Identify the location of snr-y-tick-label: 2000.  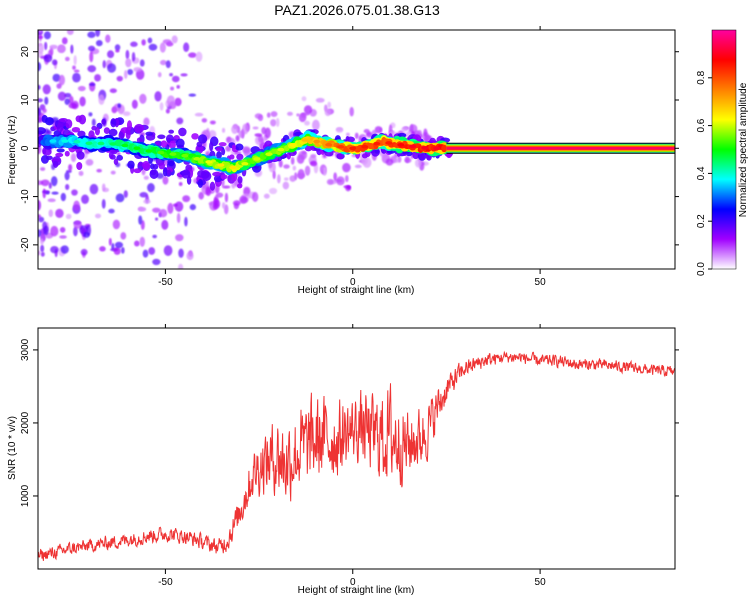
(25, 422).